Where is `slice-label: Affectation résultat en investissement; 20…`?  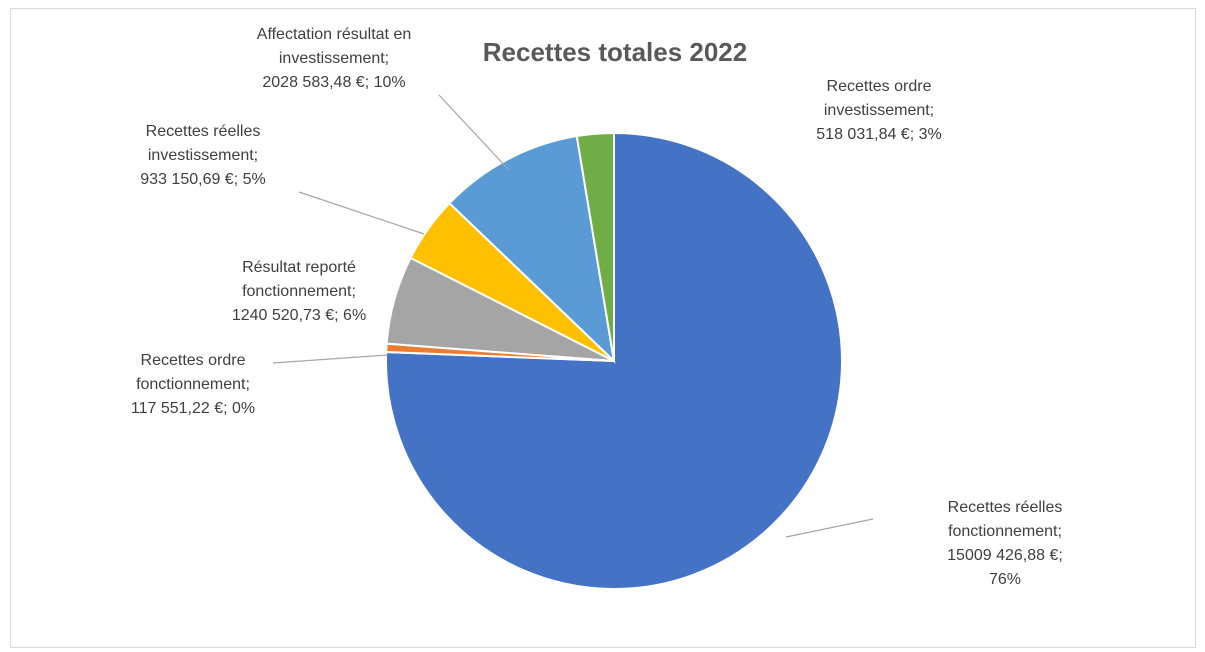
slice-label: Affectation résultat en investissement; 20… is located at coordinates (334, 58).